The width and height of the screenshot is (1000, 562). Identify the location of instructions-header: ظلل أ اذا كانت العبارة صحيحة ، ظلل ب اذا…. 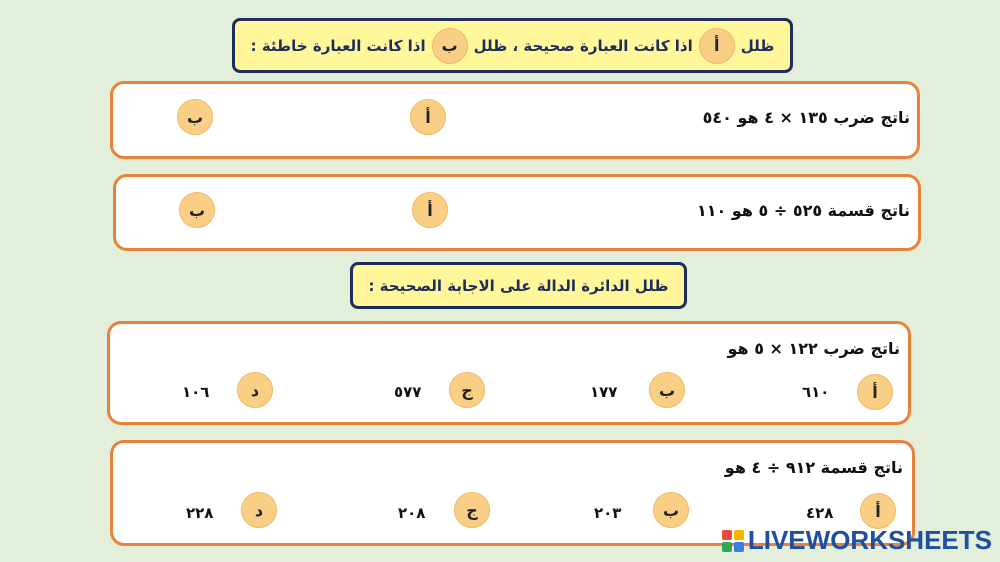
(512, 45).